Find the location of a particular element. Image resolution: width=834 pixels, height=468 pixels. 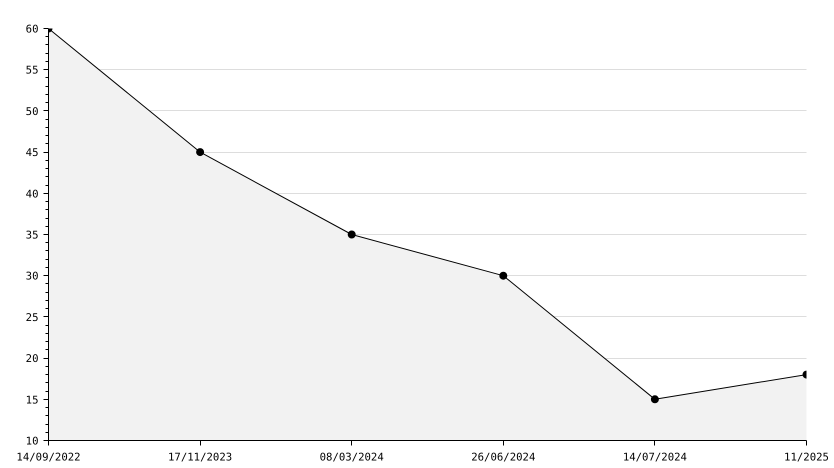

y-tick-label: 15 is located at coordinates (32, 399).